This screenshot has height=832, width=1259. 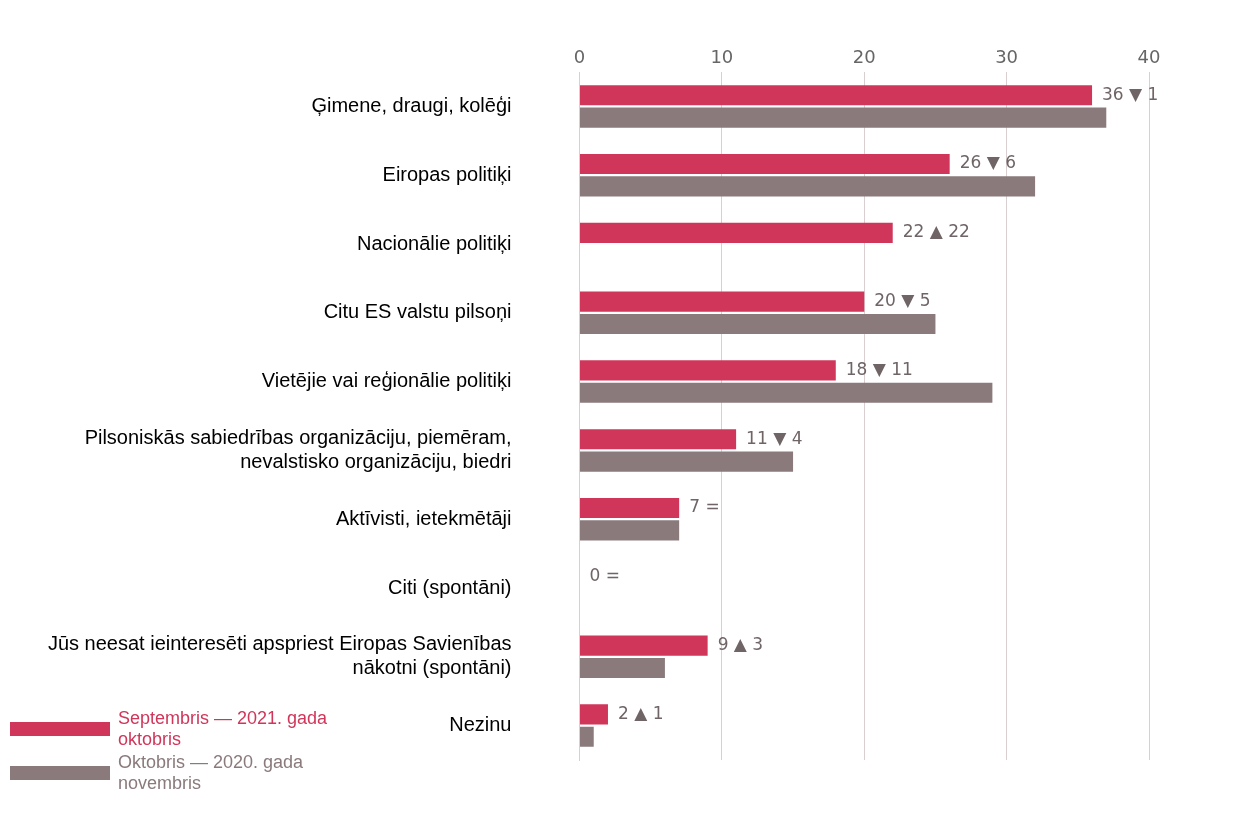 I want to click on y-tick-label: Pilsoniskās sabiedrības organizāciju, piemēram, nevalstisko organizāciju, biedri, so click(x=298, y=448).